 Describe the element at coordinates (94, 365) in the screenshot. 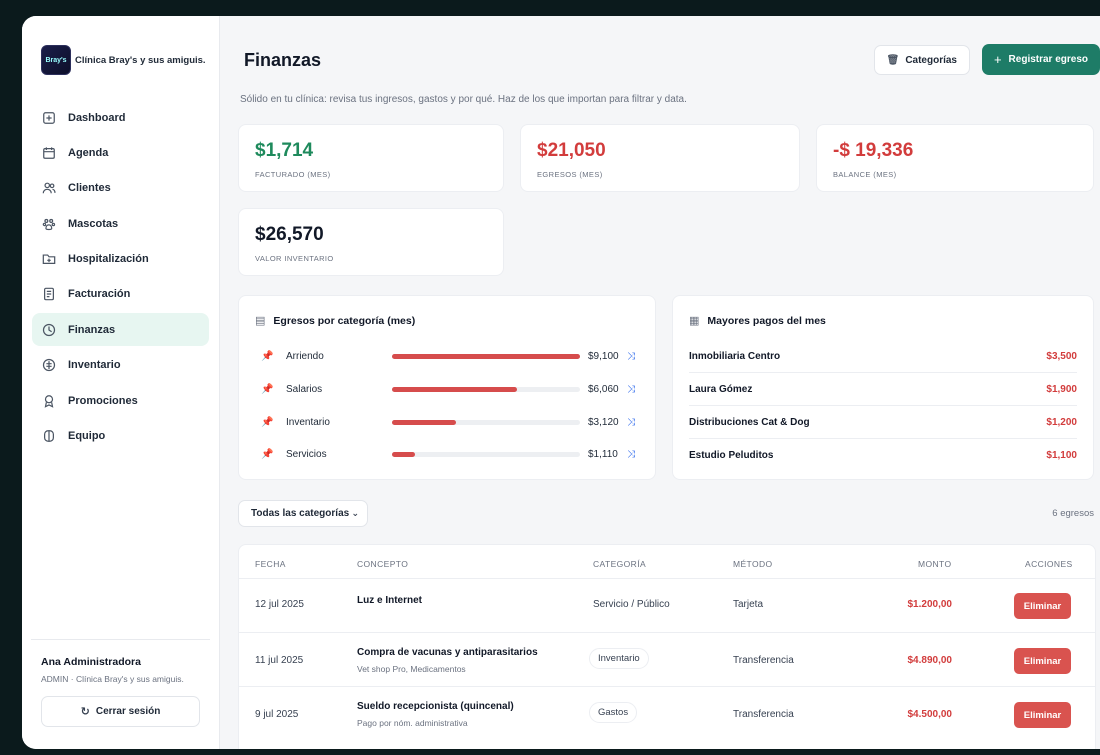

I see `sidebar-item-label: Inventario` at that location.